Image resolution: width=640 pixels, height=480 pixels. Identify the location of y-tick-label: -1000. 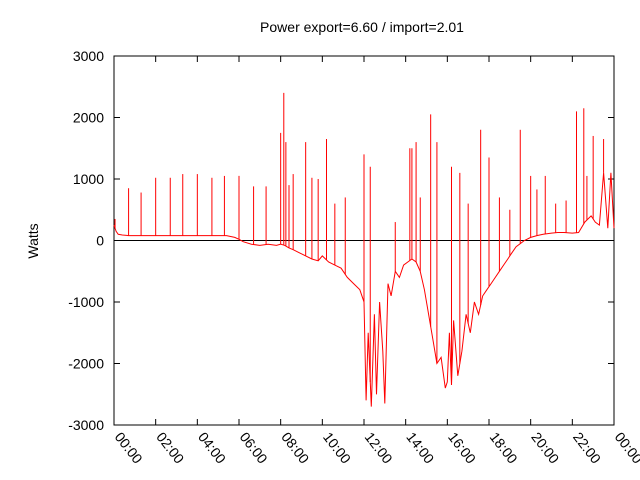
(86, 302).